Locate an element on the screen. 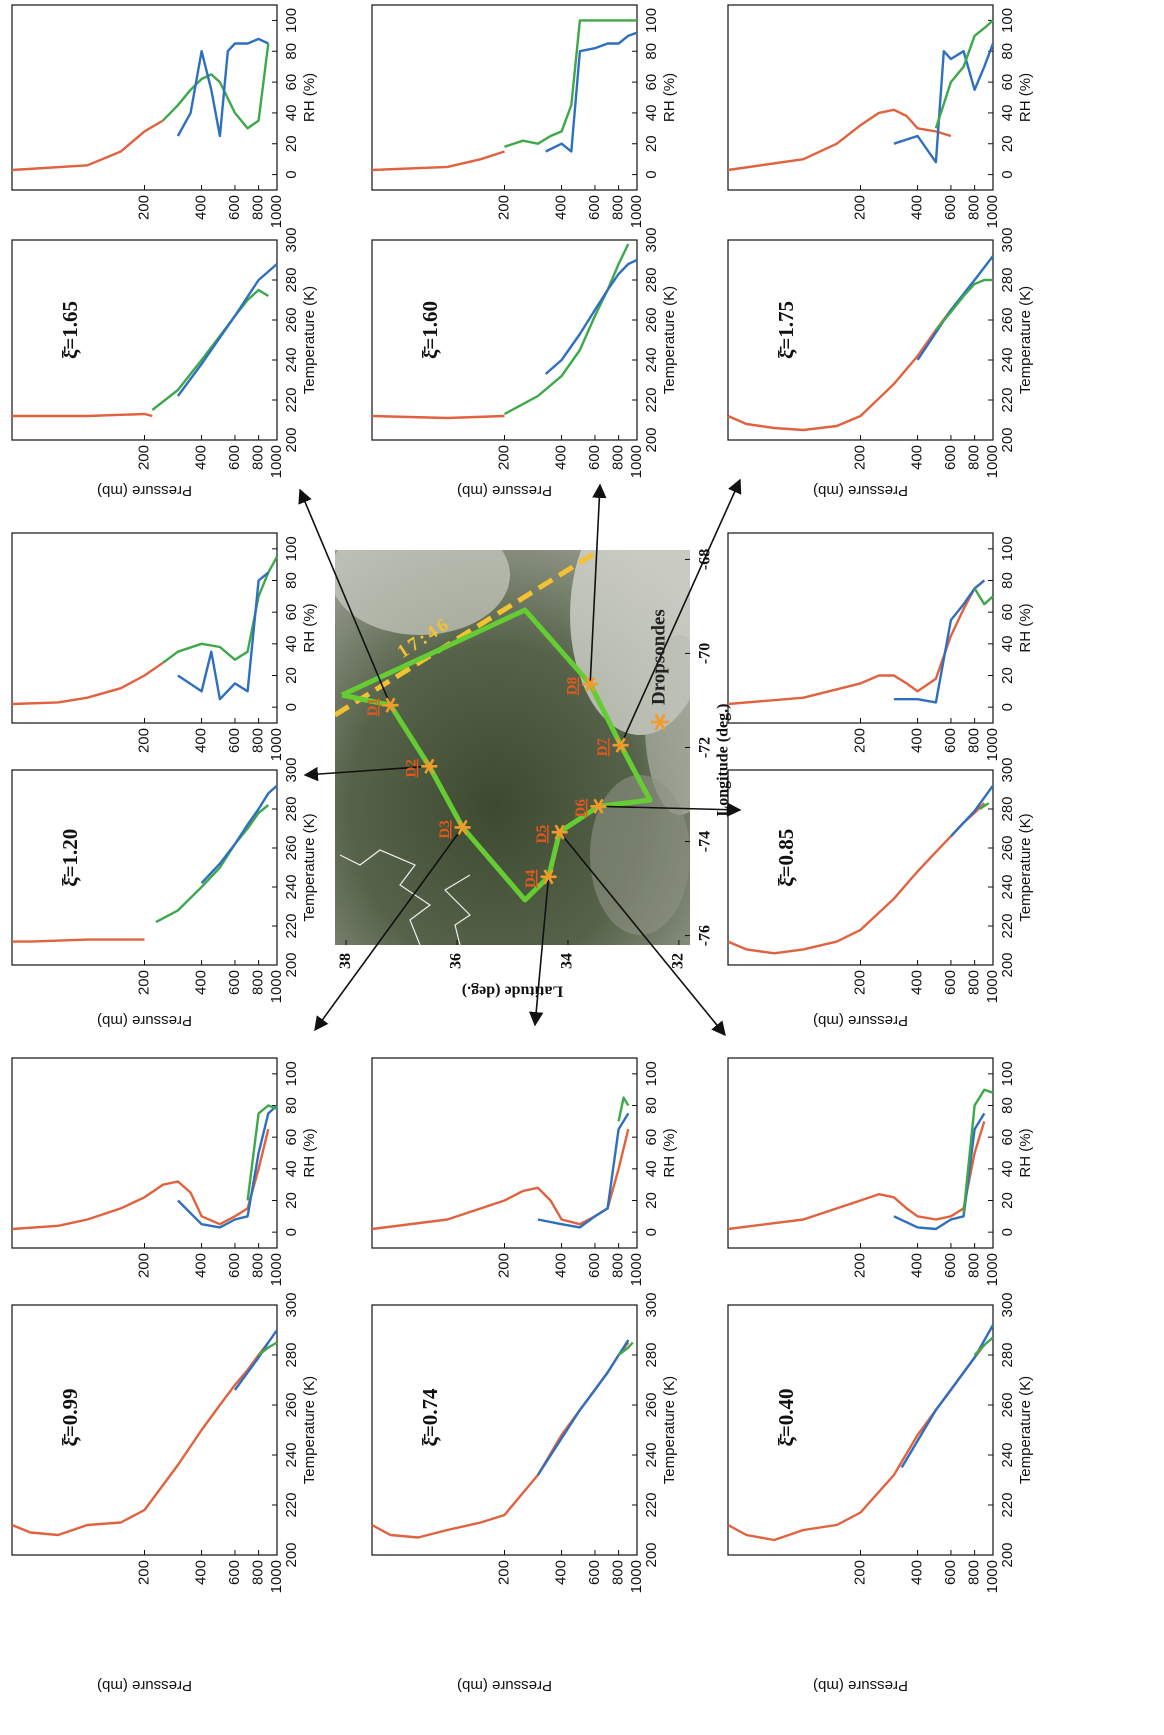 The width and height of the screenshot is (1164, 1735). satellite-image is located at coordinates (512, 747).